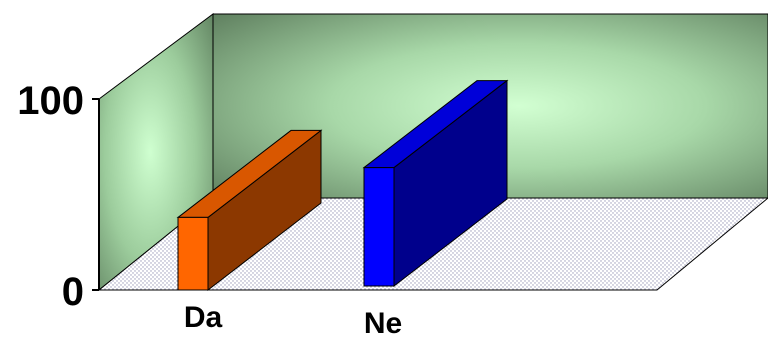 This screenshot has height=338, width=768. What do you see at coordinates (379, 227) in the screenshot?
I see `bar-ne-front` at bounding box center [379, 227].